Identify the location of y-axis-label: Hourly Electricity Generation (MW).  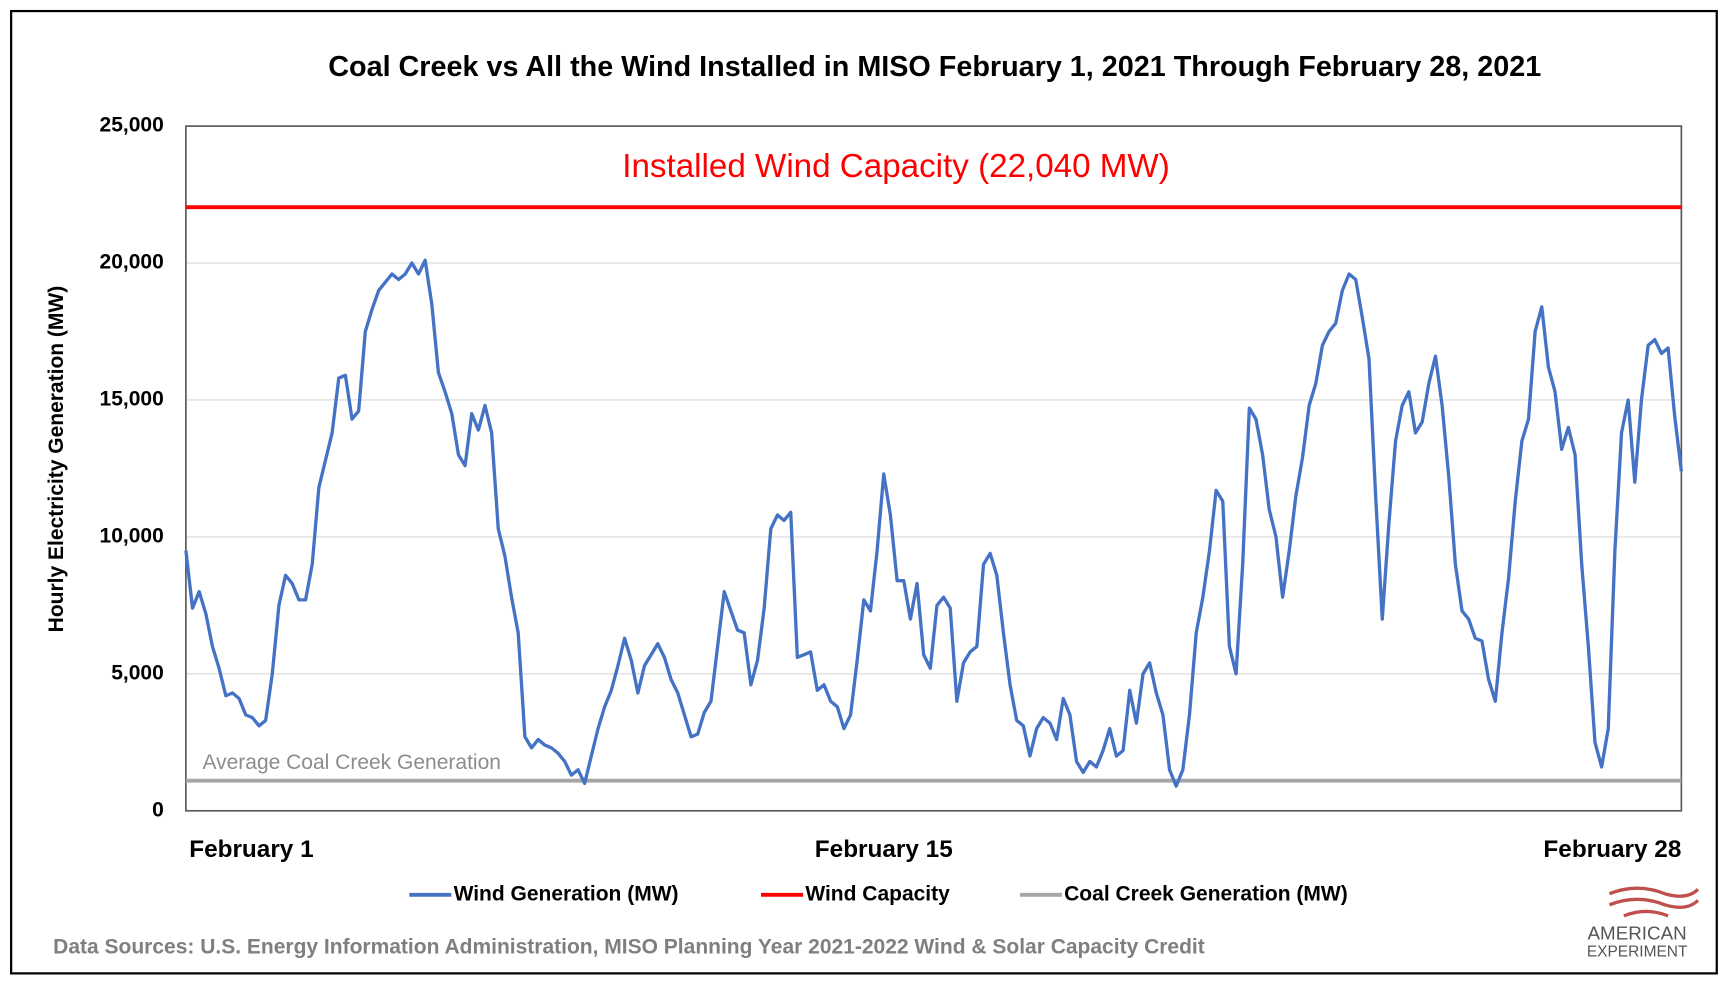
(56, 459).